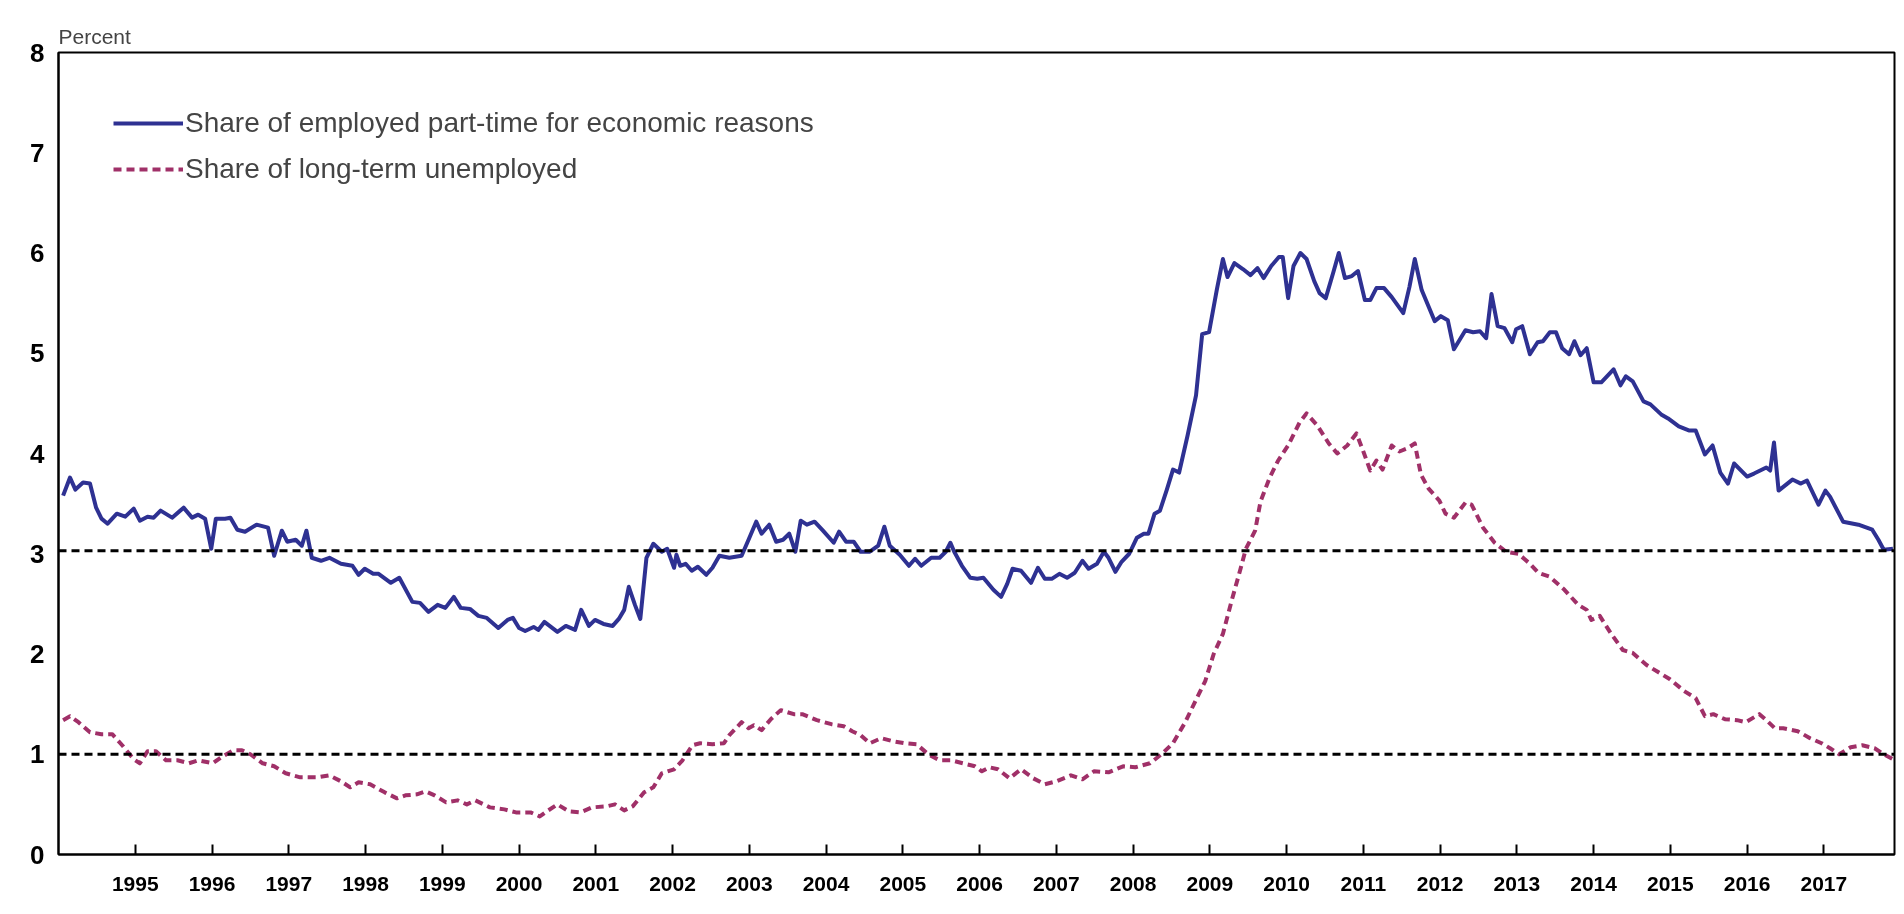  What do you see at coordinates (38, 453) in the screenshot?
I see `y-tick-label: 4` at bounding box center [38, 453].